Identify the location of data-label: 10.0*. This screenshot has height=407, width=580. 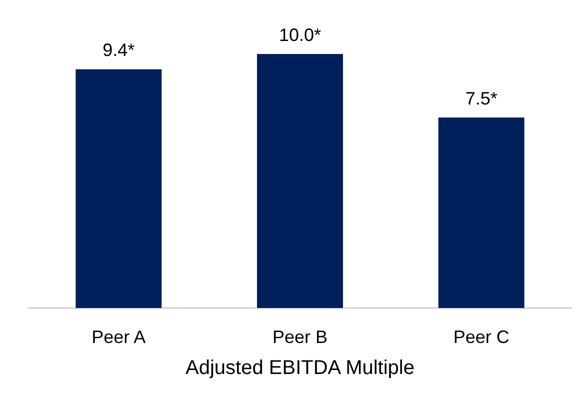
(300, 35).